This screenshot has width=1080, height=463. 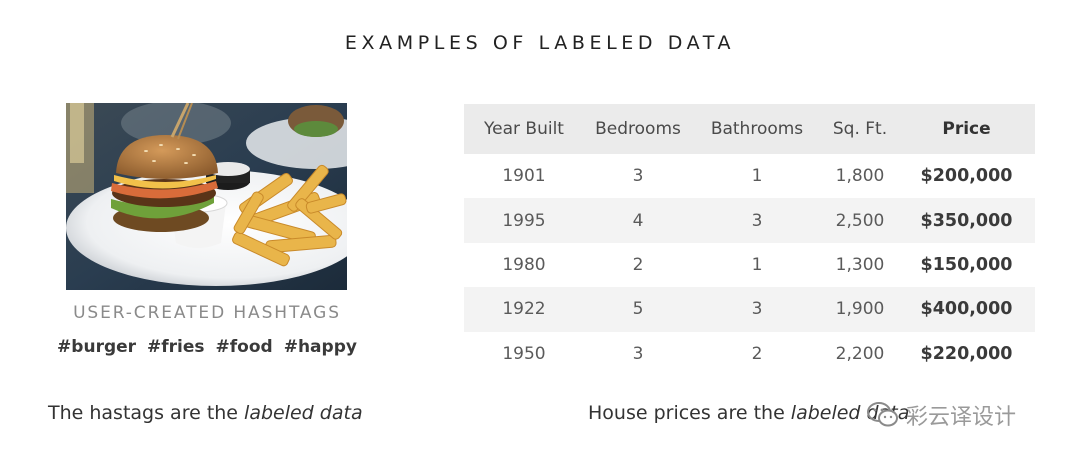 I want to click on column-header: Bathrooms, so click(x=757, y=129).